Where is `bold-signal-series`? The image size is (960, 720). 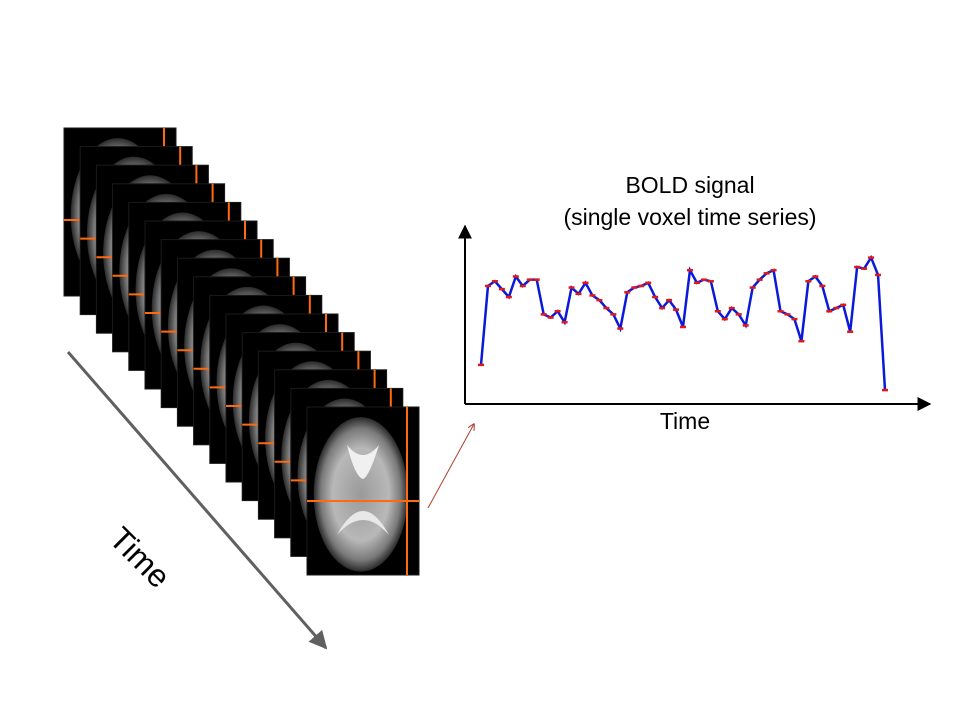
bold-signal-series is located at coordinates (683, 323).